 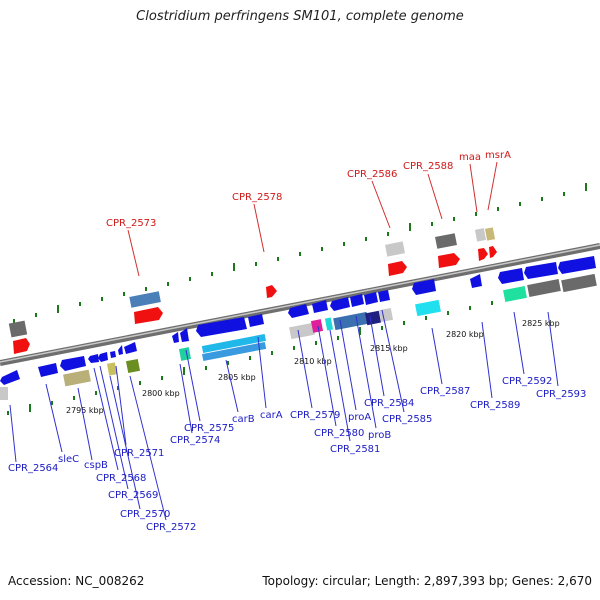 What do you see at coordinates (33, 468) in the screenshot?
I see `gene-label-cpr-2564: CPR_2564` at bounding box center [33, 468].